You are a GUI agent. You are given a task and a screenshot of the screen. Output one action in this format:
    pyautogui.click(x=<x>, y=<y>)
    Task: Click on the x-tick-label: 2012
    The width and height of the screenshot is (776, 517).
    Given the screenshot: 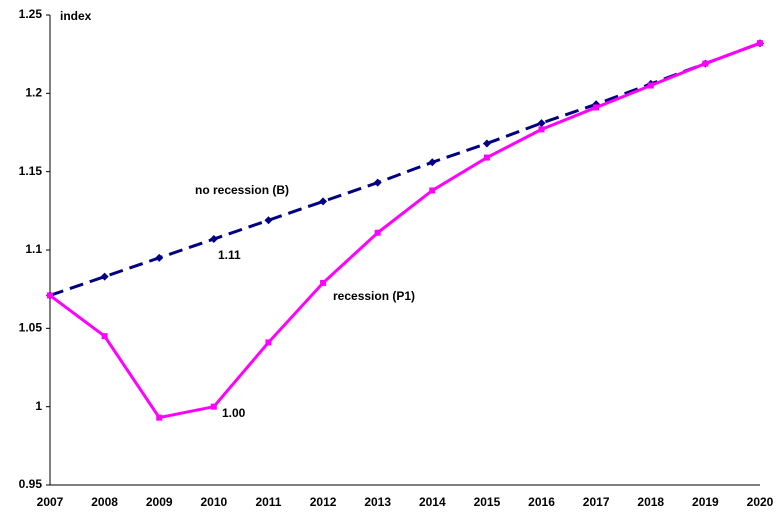 What is the action you would take?
    pyautogui.click(x=323, y=502)
    